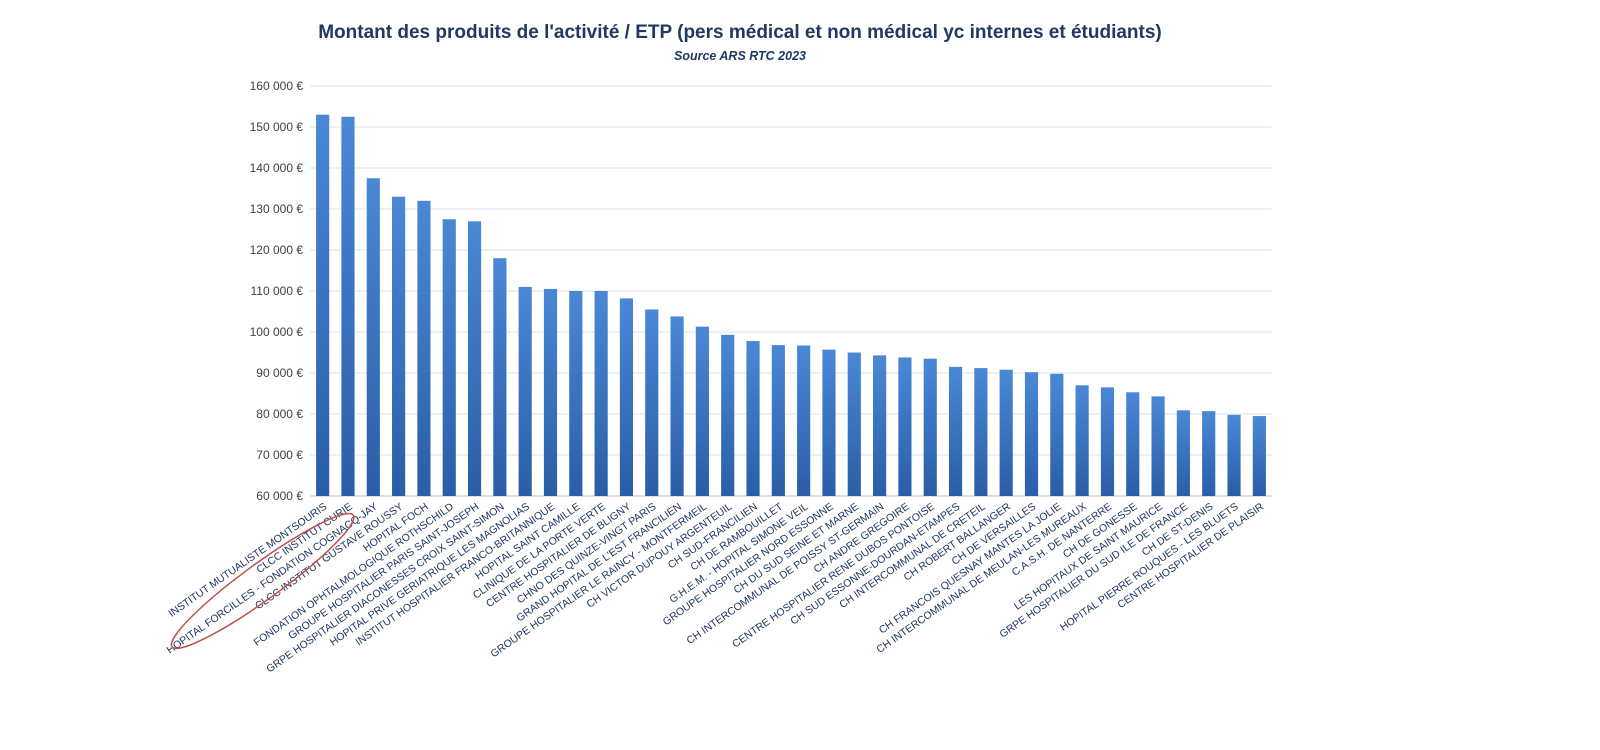 This screenshot has height=750, width=1600. I want to click on y-tick-label: 70 000 €, so click(279, 455).